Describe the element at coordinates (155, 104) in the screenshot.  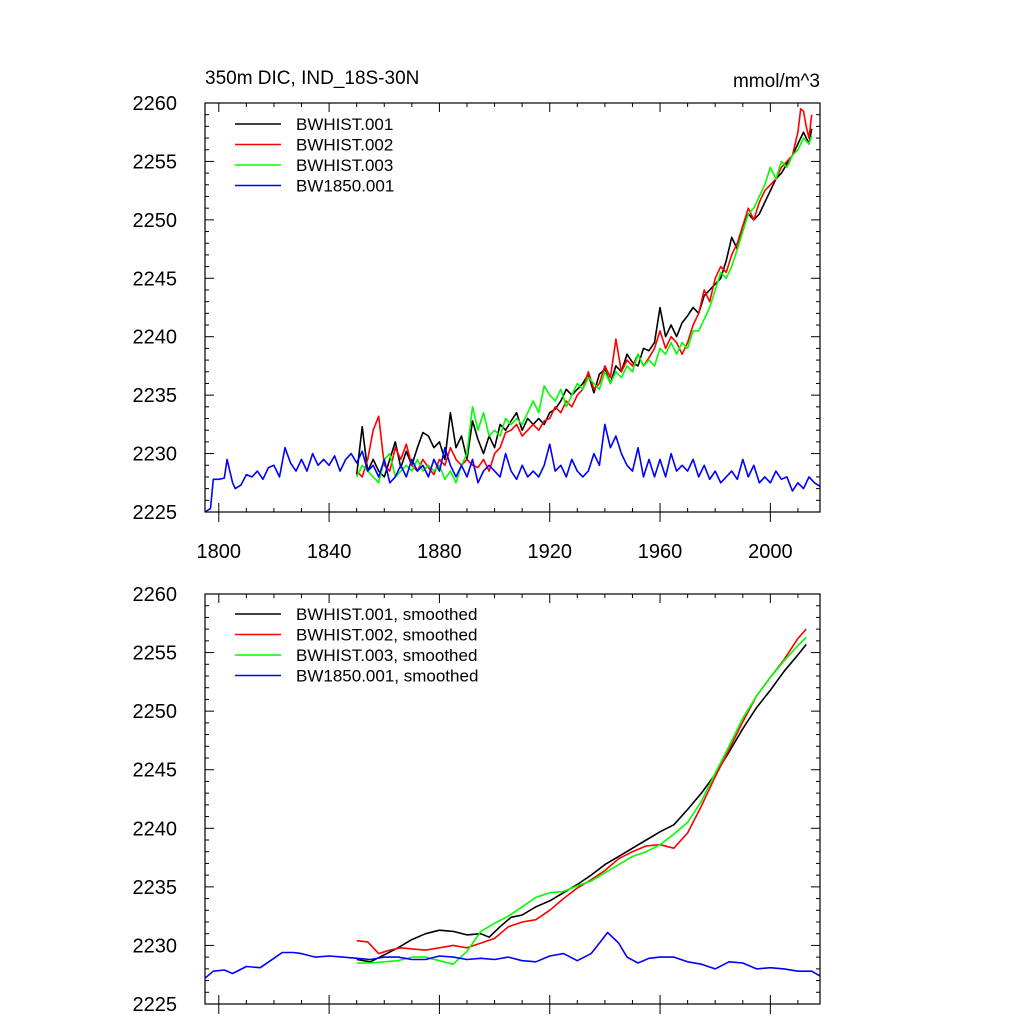
I see `top-ytick-label: 2260` at that location.